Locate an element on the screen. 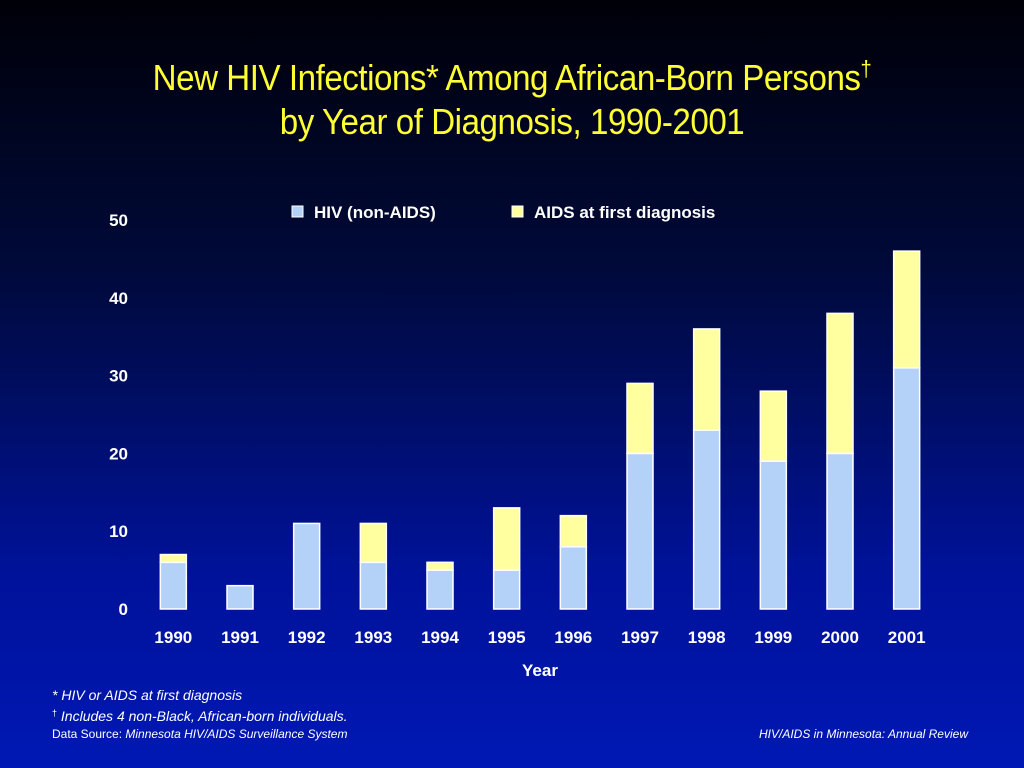 This screenshot has width=1024, height=768. bar-aids-1999 is located at coordinates (773, 426).